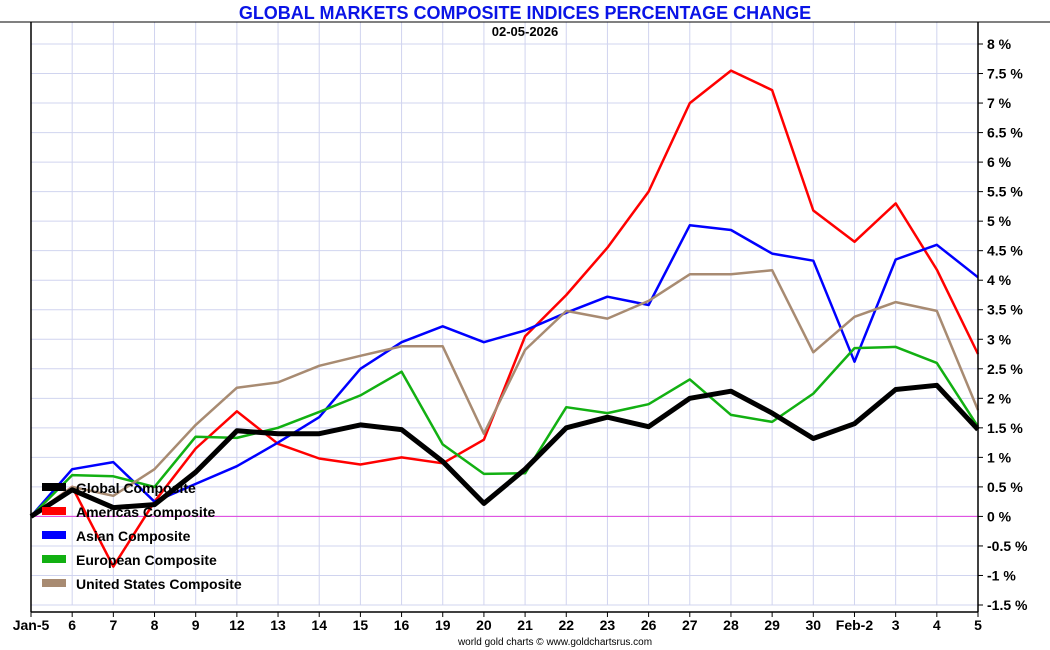 This screenshot has width=1050, height=650. What do you see at coordinates (1005, 192) in the screenshot?
I see `y-tick-label: 5.5 %` at bounding box center [1005, 192].